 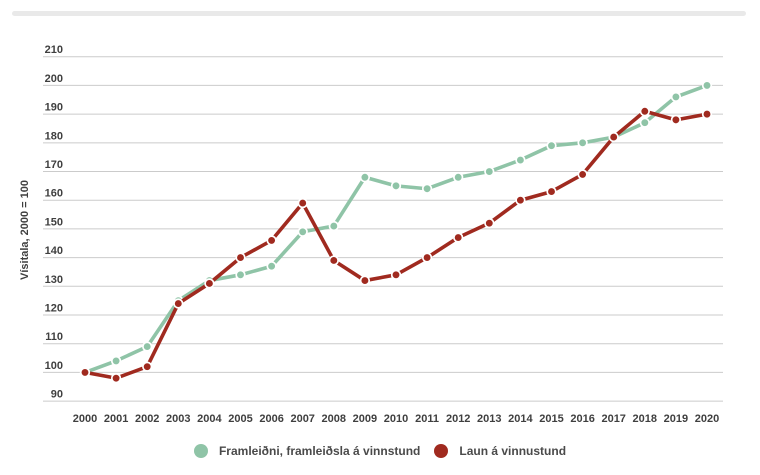 What do you see at coordinates (582, 419) in the screenshot?
I see `x-tick-label: 2016` at bounding box center [582, 419].